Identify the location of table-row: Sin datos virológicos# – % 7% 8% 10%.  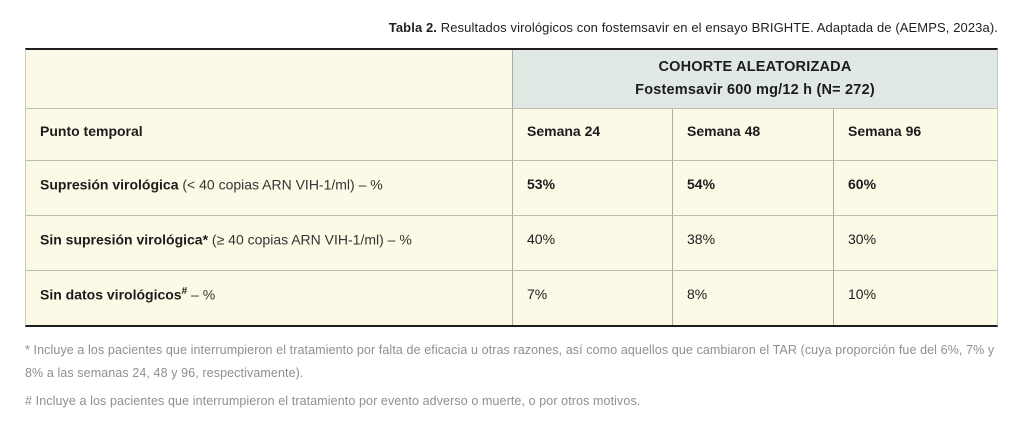
(511, 297).